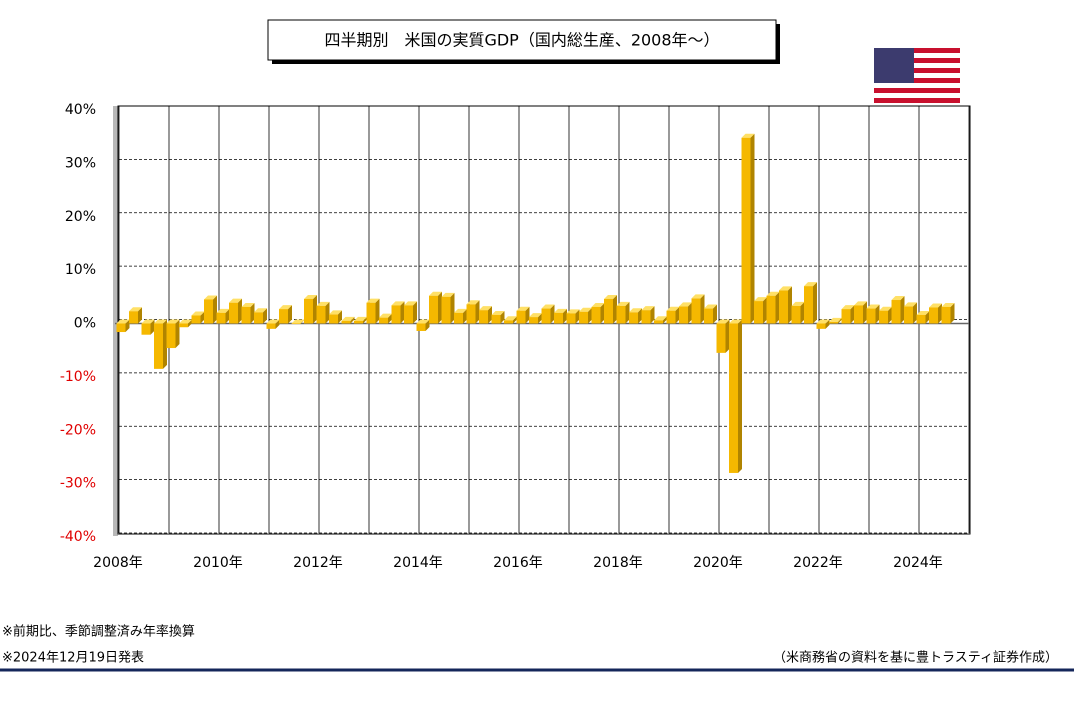 This screenshot has width=1074, height=711. Describe the element at coordinates (78, 537) in the screenshot. I see `y-tick-label: -40%` at that location.